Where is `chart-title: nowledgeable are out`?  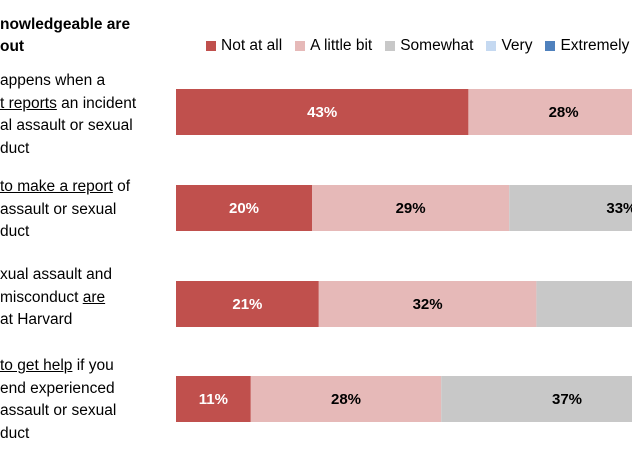
chart-title: nowledgeable are out is located at coordinates (65, 35).